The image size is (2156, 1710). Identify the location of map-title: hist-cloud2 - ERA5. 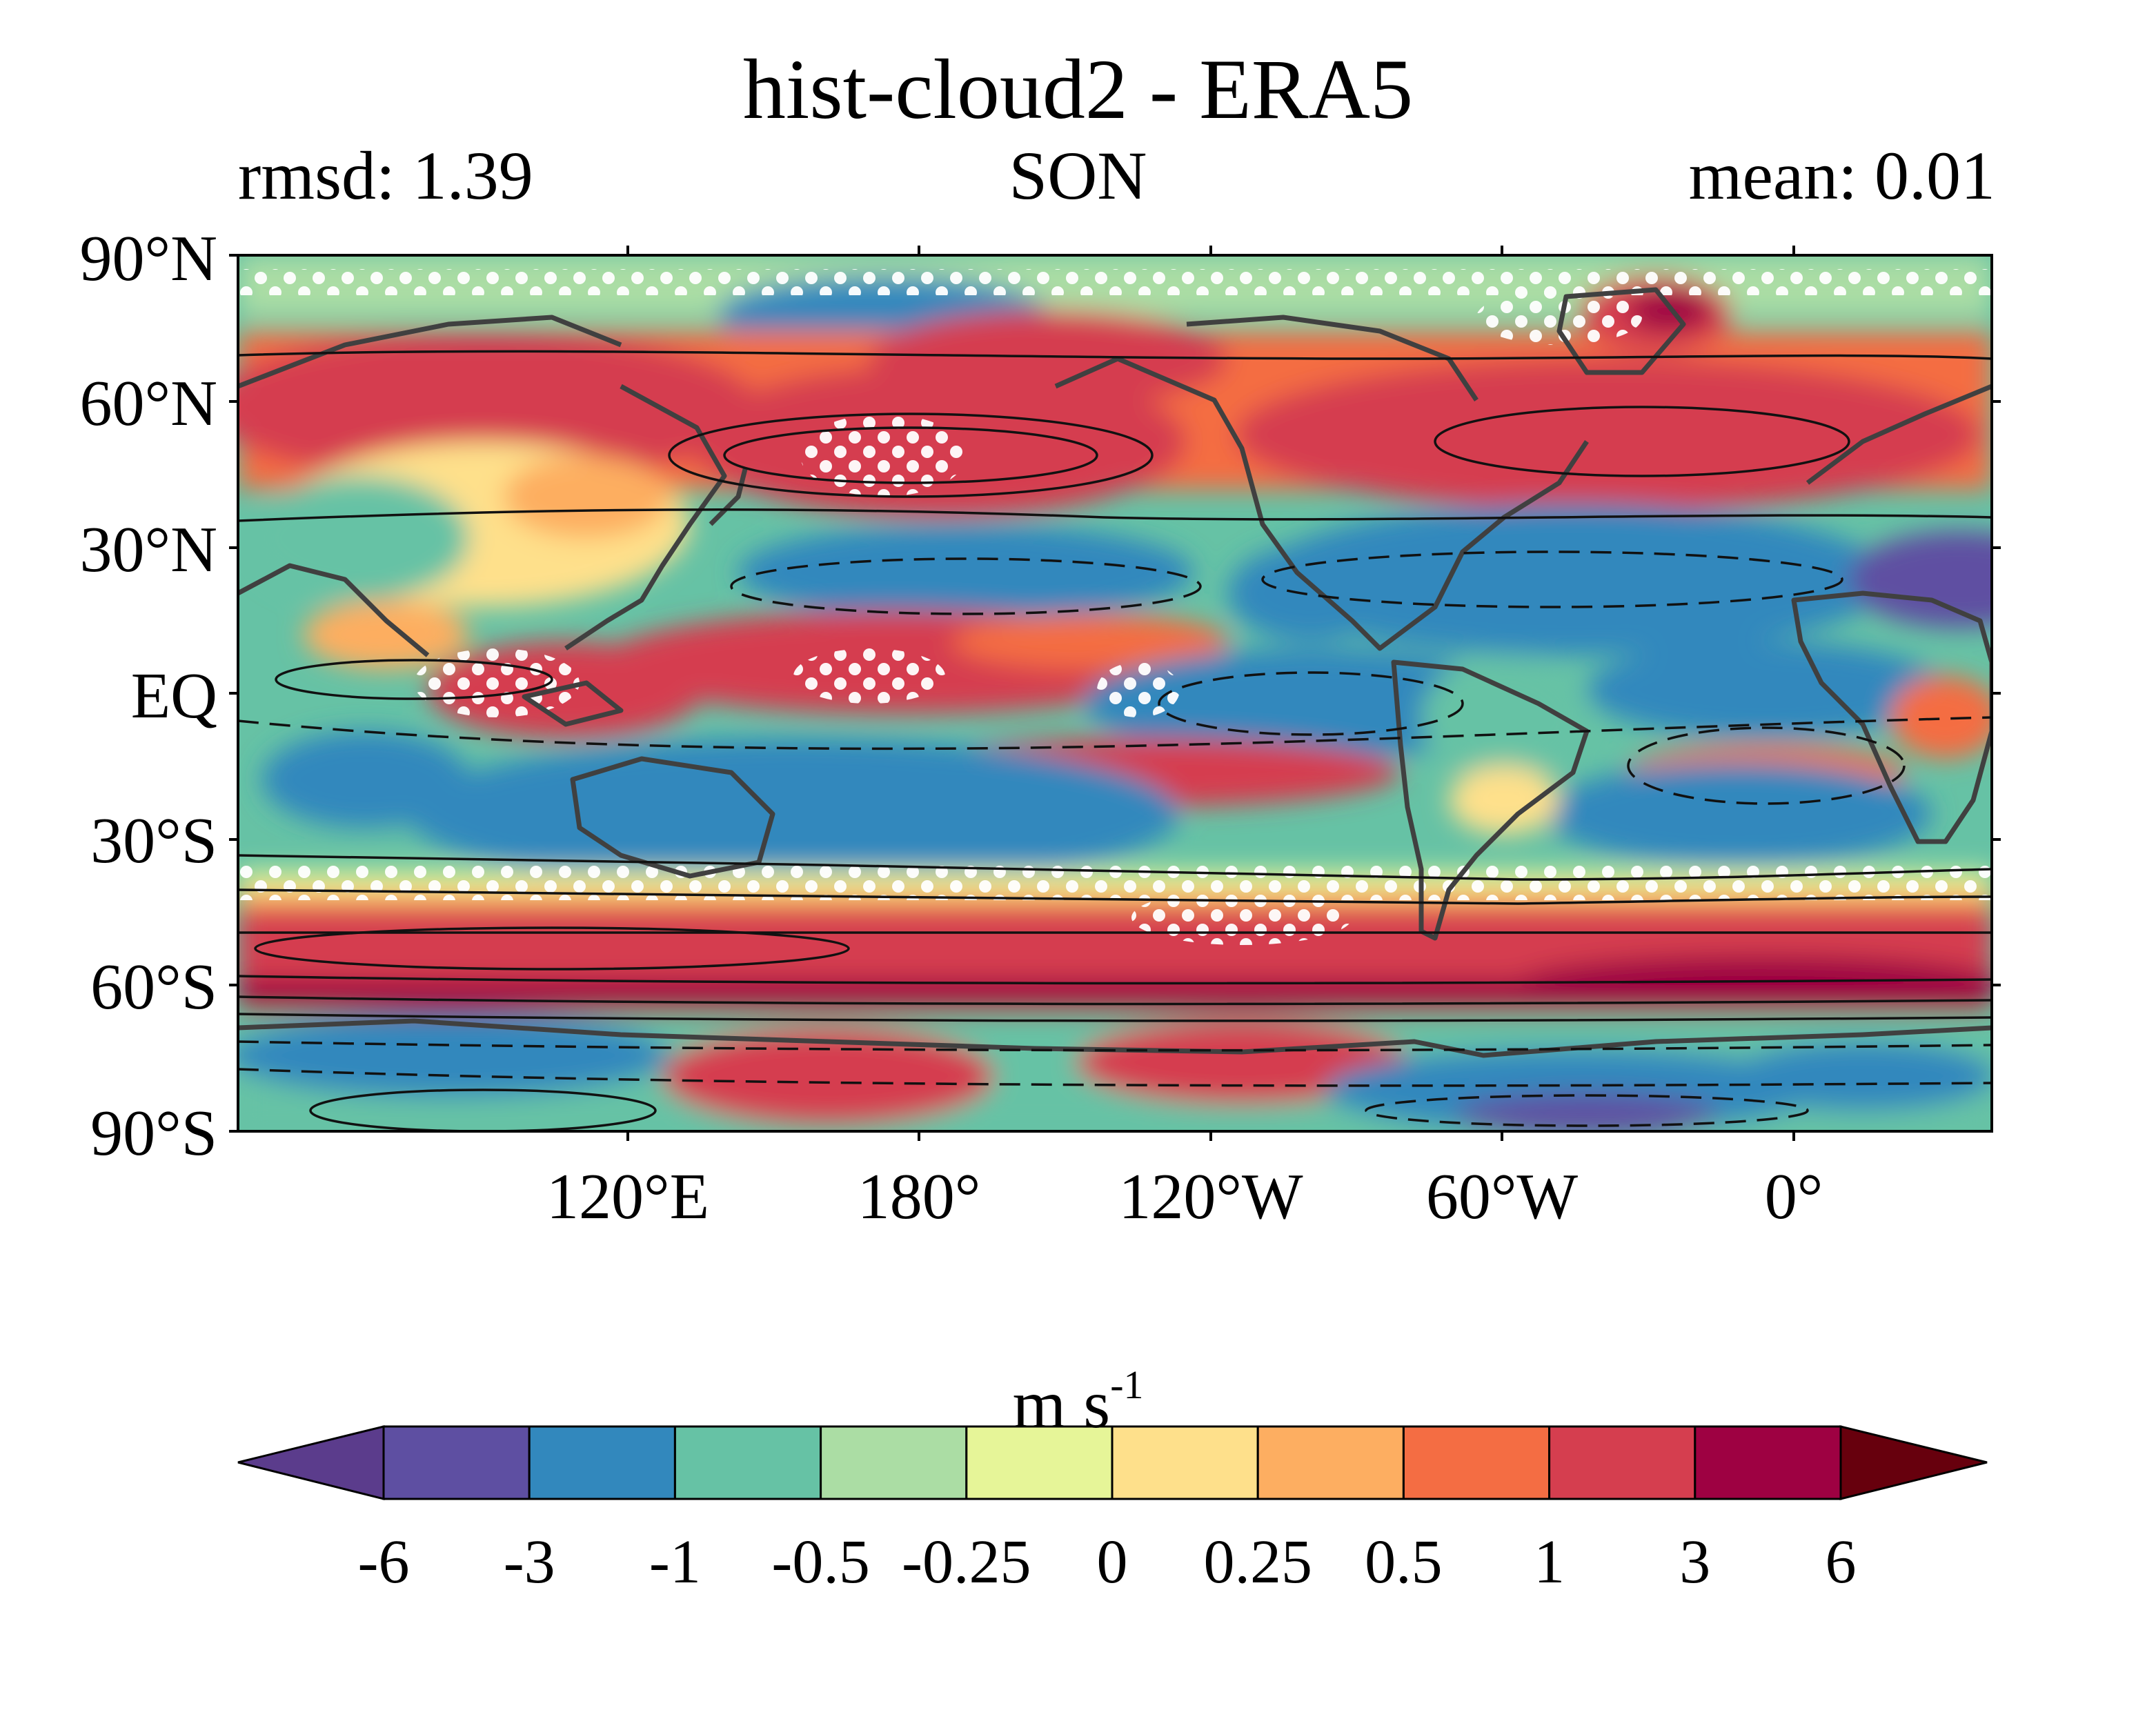
(1078, 89).